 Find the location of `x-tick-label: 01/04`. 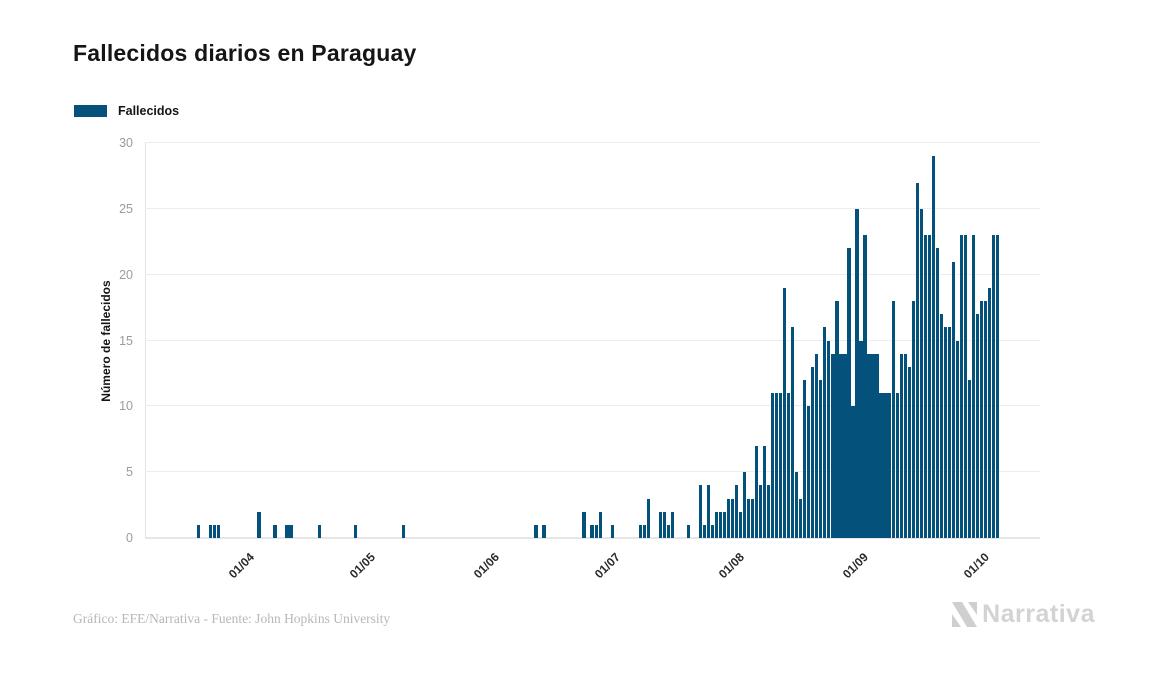

x-tick-label: 01/04 is located at coordinates (242, 566).